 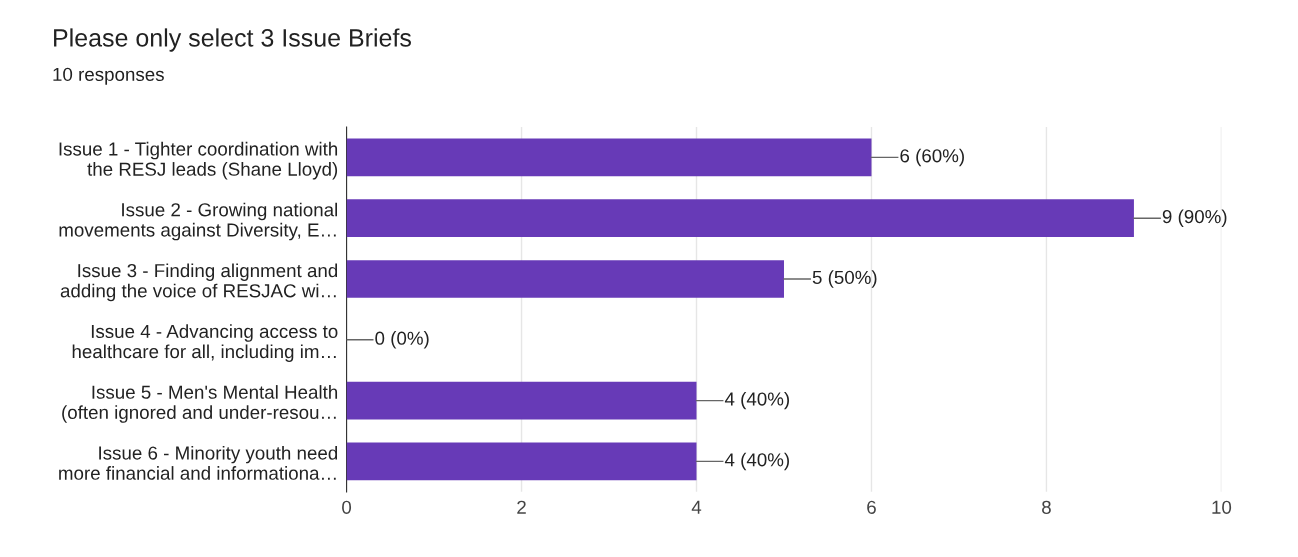 I want to click on x-tick-label: 8, so click(x=1046, y=507).